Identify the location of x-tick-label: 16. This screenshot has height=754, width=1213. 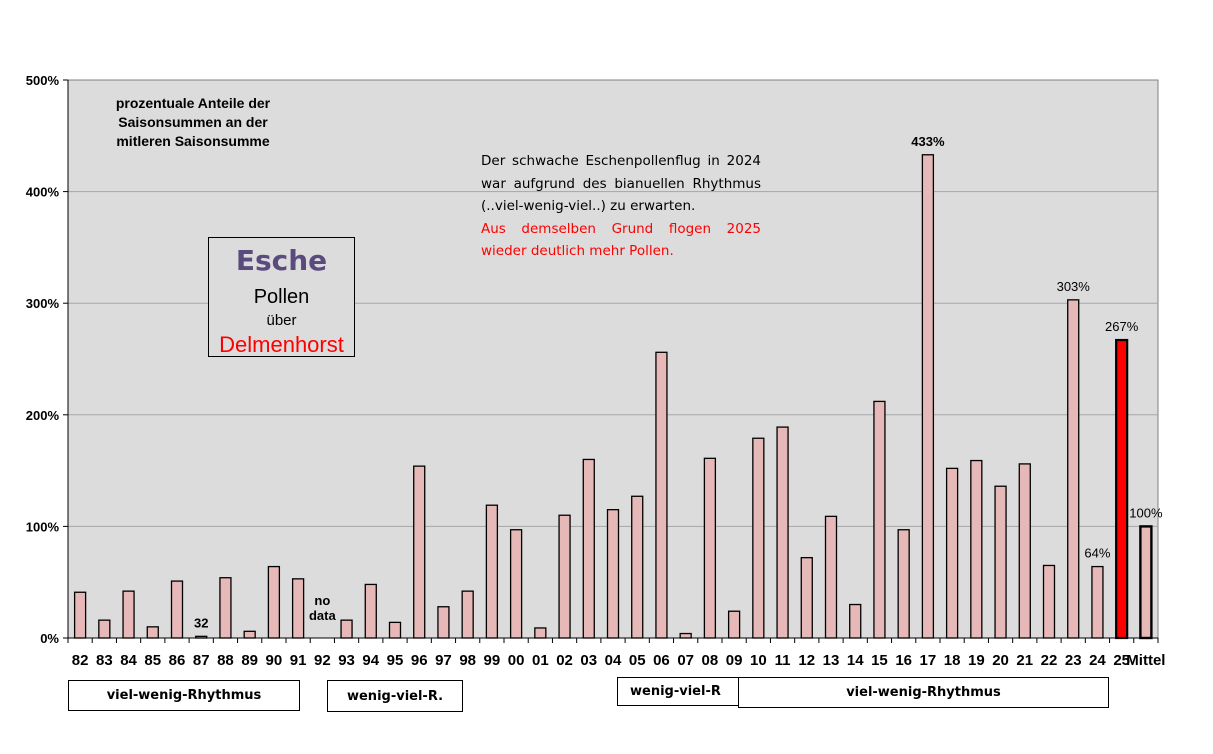
(903, 660).